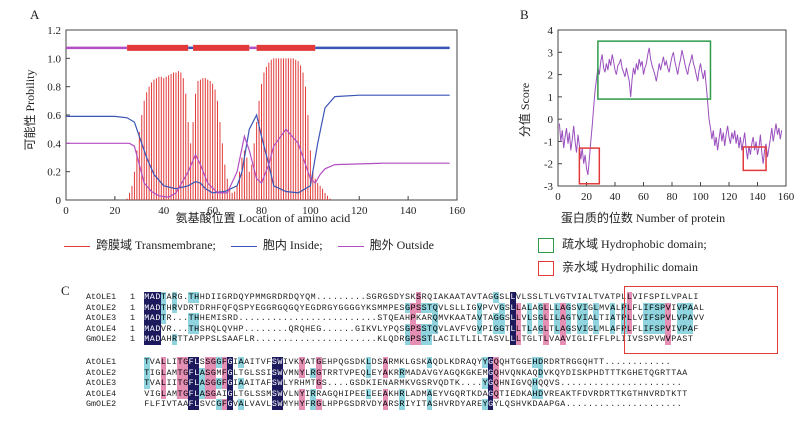 The height and width of the screenshot is (428, 804). What do you see at coordinates (54, 31) in the screenshot?
I see `y-tick-label: 1.2` at bounding box center [54, 31].